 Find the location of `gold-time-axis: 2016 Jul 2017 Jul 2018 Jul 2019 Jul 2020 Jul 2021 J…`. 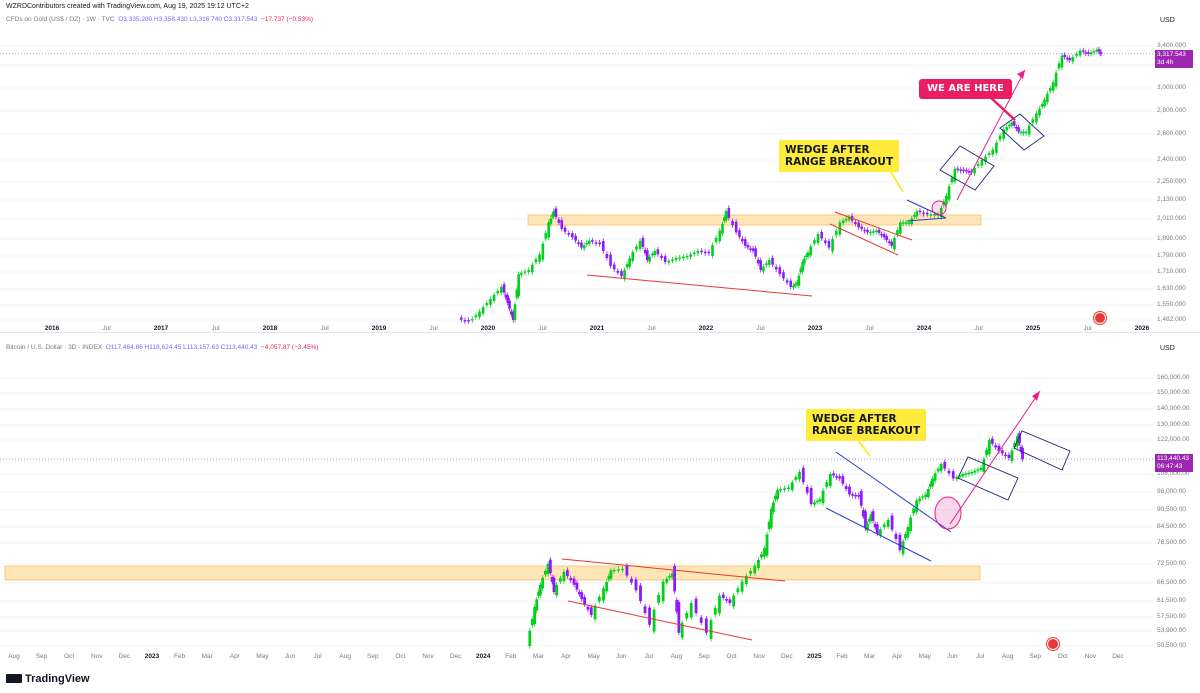

gold-time-axis: 2016 Jul 2017 Jul 2018 Jul 2019 Jul 2020 Jul 2021 J… is located at coordinates (576, 330).